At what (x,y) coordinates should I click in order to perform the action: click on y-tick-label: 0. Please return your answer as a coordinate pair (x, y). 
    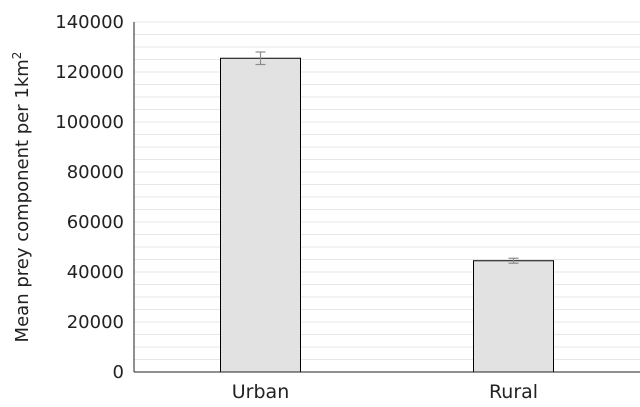
    Looking at the image, I should click on (118, 372).